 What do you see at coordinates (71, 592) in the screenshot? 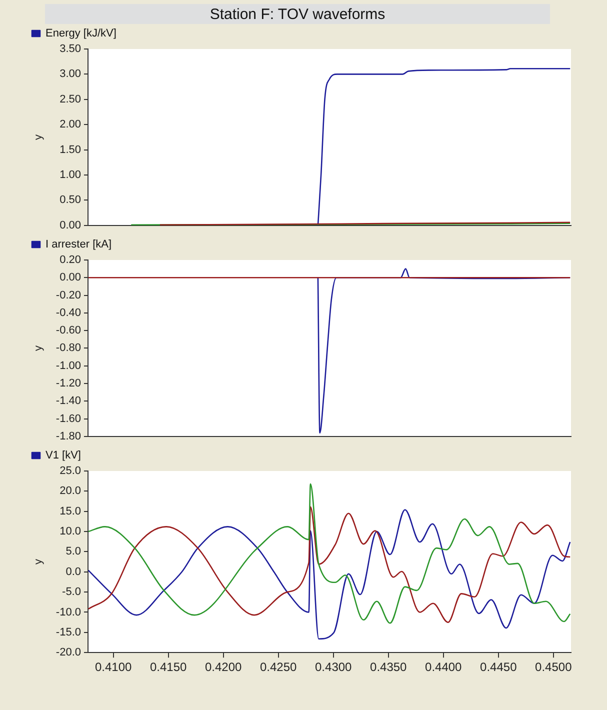
I see `y-tick-label: -5.0` at bounding box center [71, 592].